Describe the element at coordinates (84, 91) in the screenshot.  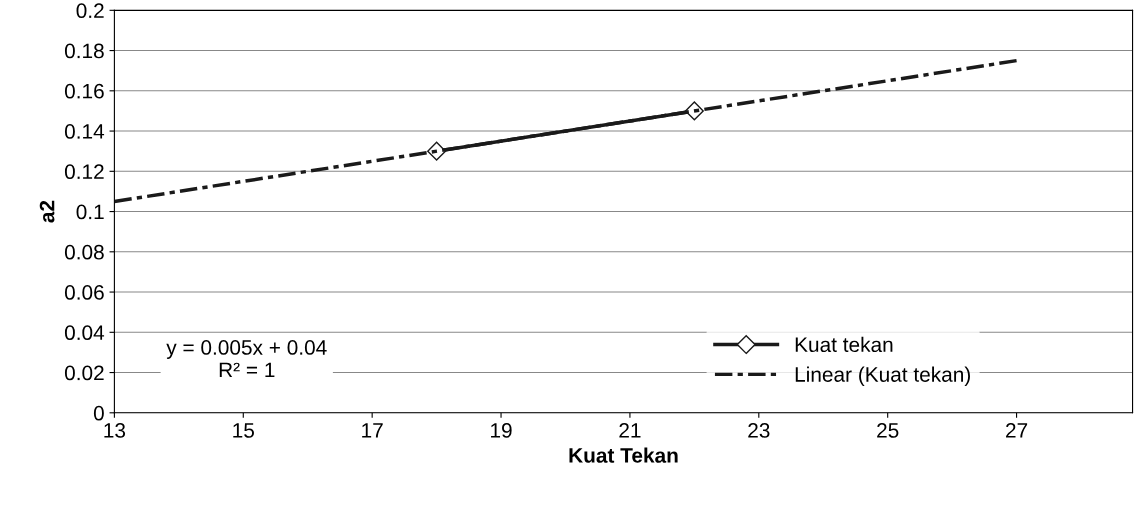
I see `y-tick-label: 0.16` at that location.